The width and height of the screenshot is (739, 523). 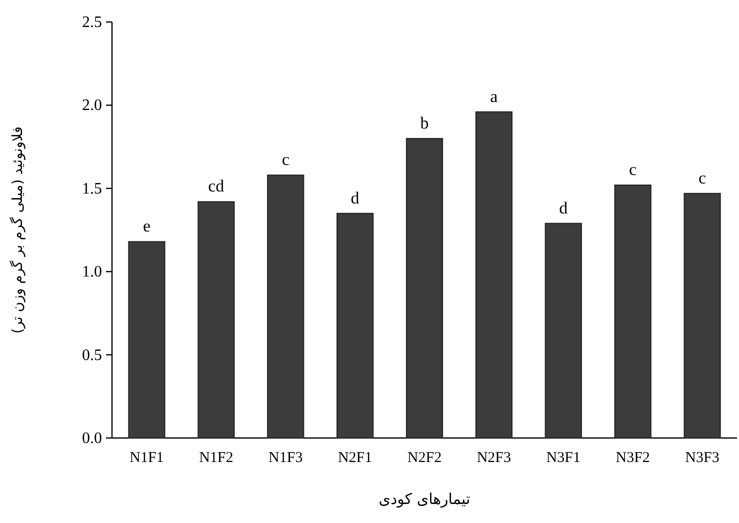 I want to click on y-tick-label: 1.5, so click(x=92, y=189).